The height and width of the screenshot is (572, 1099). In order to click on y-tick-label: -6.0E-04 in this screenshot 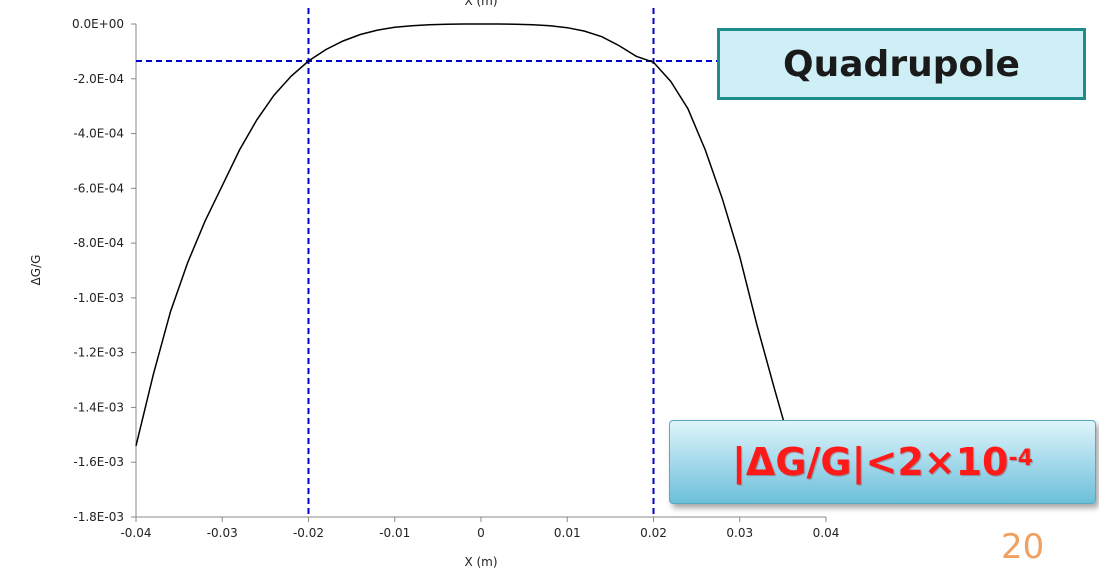, I will do `click(98, 188)`.